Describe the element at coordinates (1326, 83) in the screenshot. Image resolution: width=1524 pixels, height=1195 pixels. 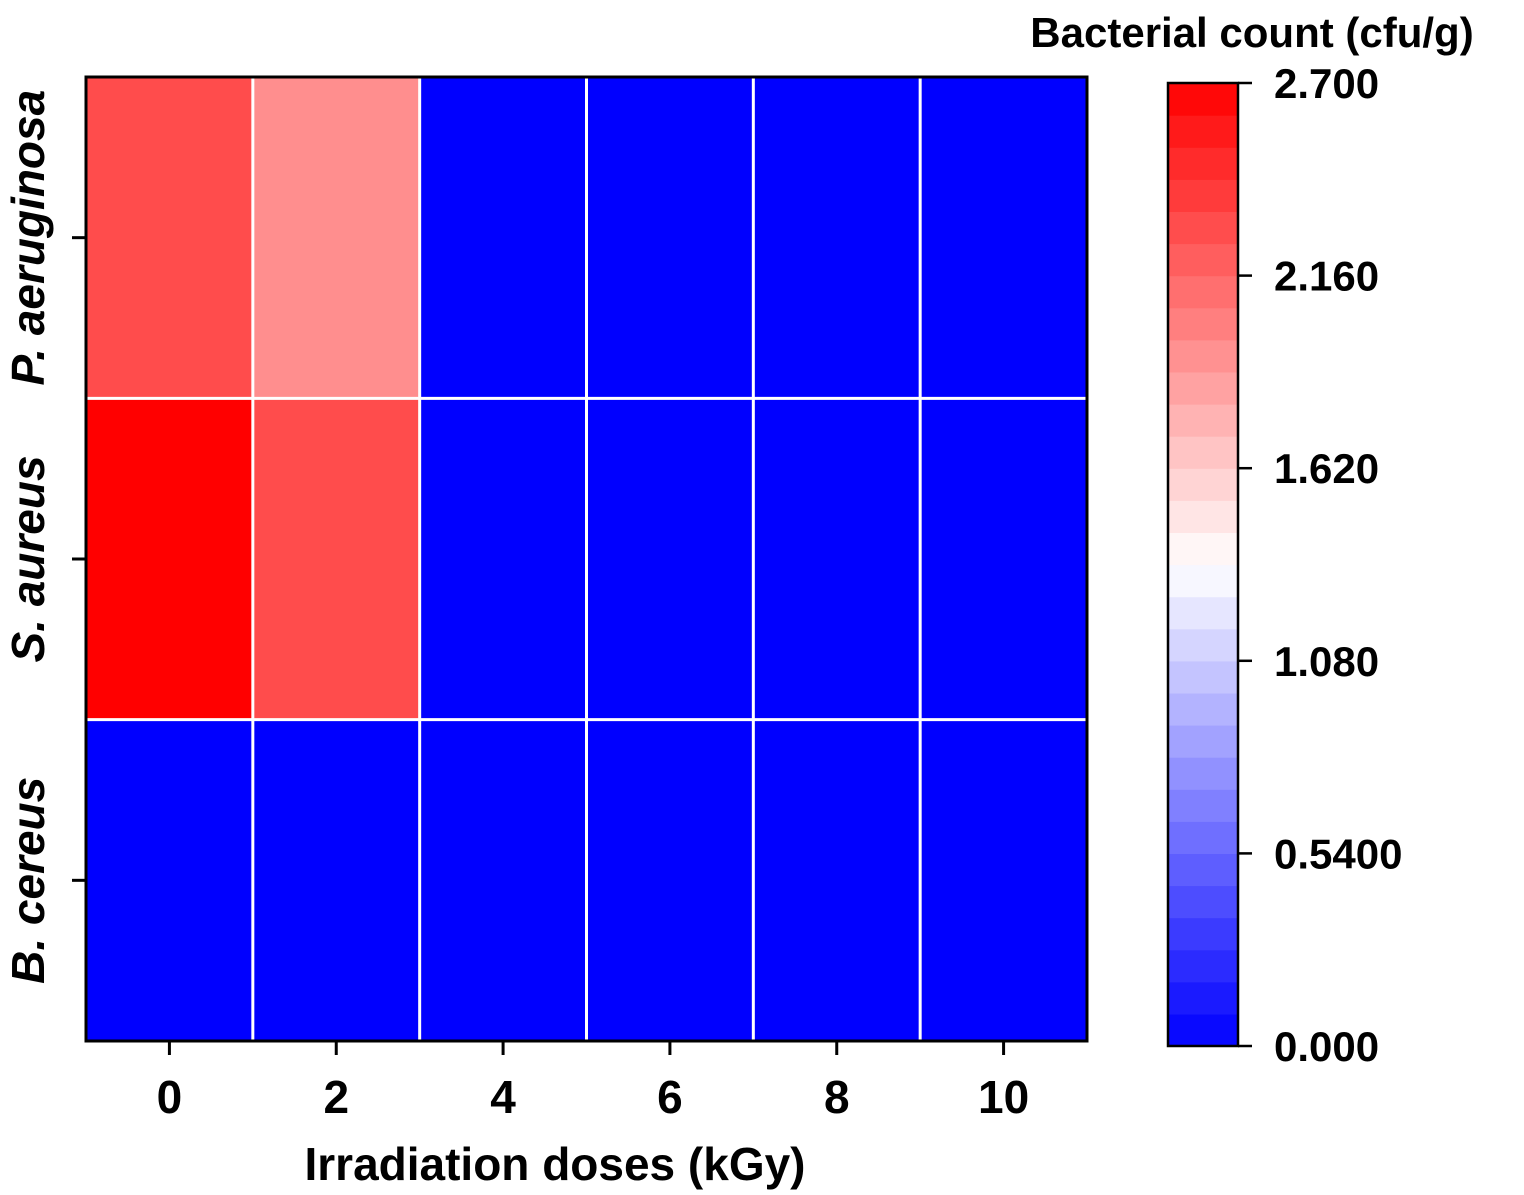
I see `colorbar-tick-label: 2.700` at that location.